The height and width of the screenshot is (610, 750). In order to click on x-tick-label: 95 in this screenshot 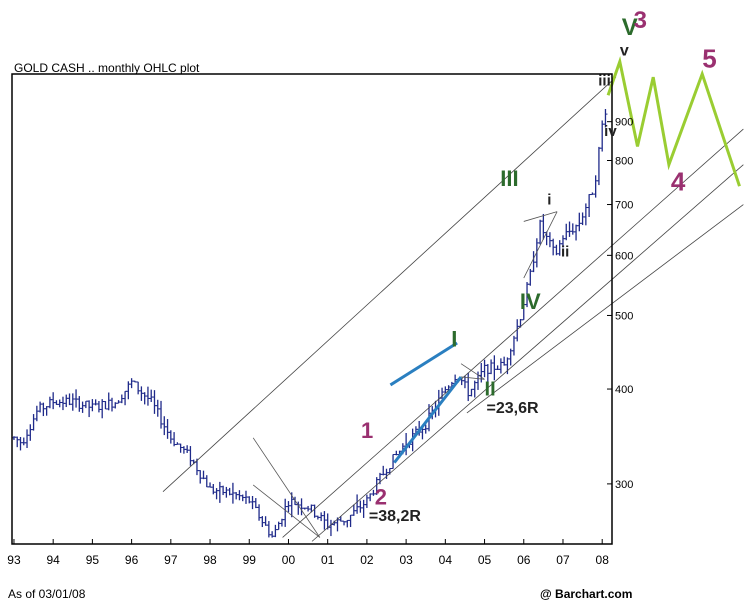, I will do `click(93, 560)`.